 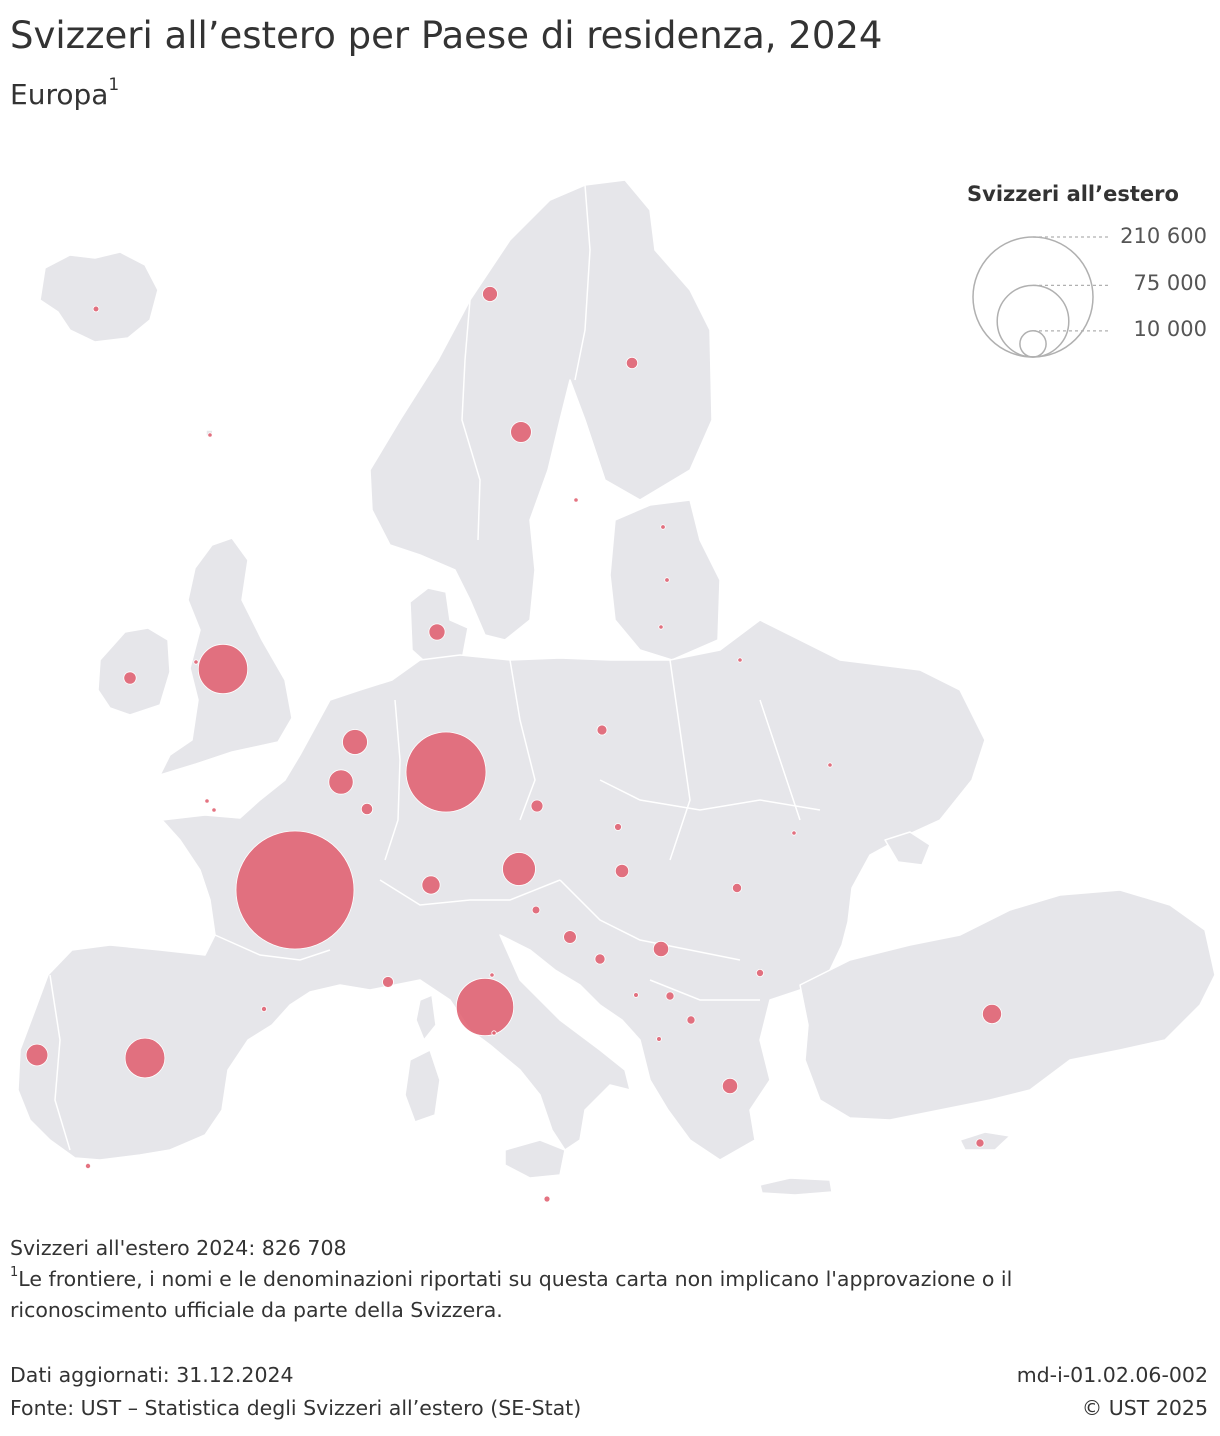 What do you see at coordinates (661, 949) in the screenshot?
I see `bubble-serbia` at bounding box center [661, 949].